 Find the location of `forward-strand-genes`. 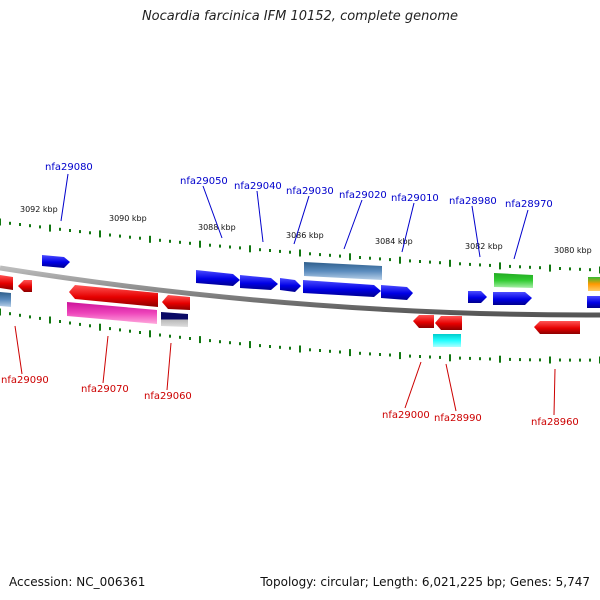

forward-strand-genes is located at coordinates (321, 281).